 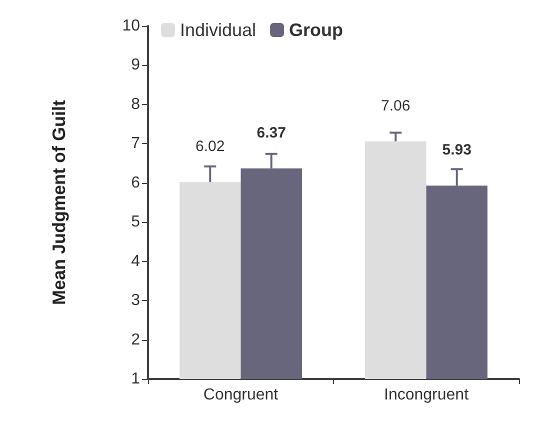 What do you see at coordinates (135, 301) in the screenshot?
I see `y-tick-label: 3` at bounding box center [135, 301].